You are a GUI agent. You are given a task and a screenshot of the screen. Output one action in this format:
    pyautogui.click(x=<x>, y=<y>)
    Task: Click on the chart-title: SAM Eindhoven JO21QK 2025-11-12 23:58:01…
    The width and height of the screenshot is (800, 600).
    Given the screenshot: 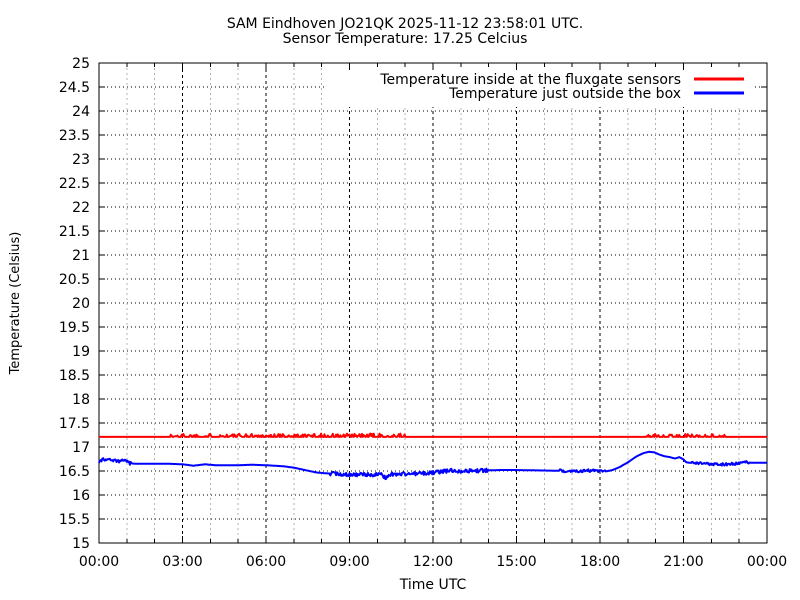 What is the action you would take?
    pyautogui.click(x=405, y=24)
    